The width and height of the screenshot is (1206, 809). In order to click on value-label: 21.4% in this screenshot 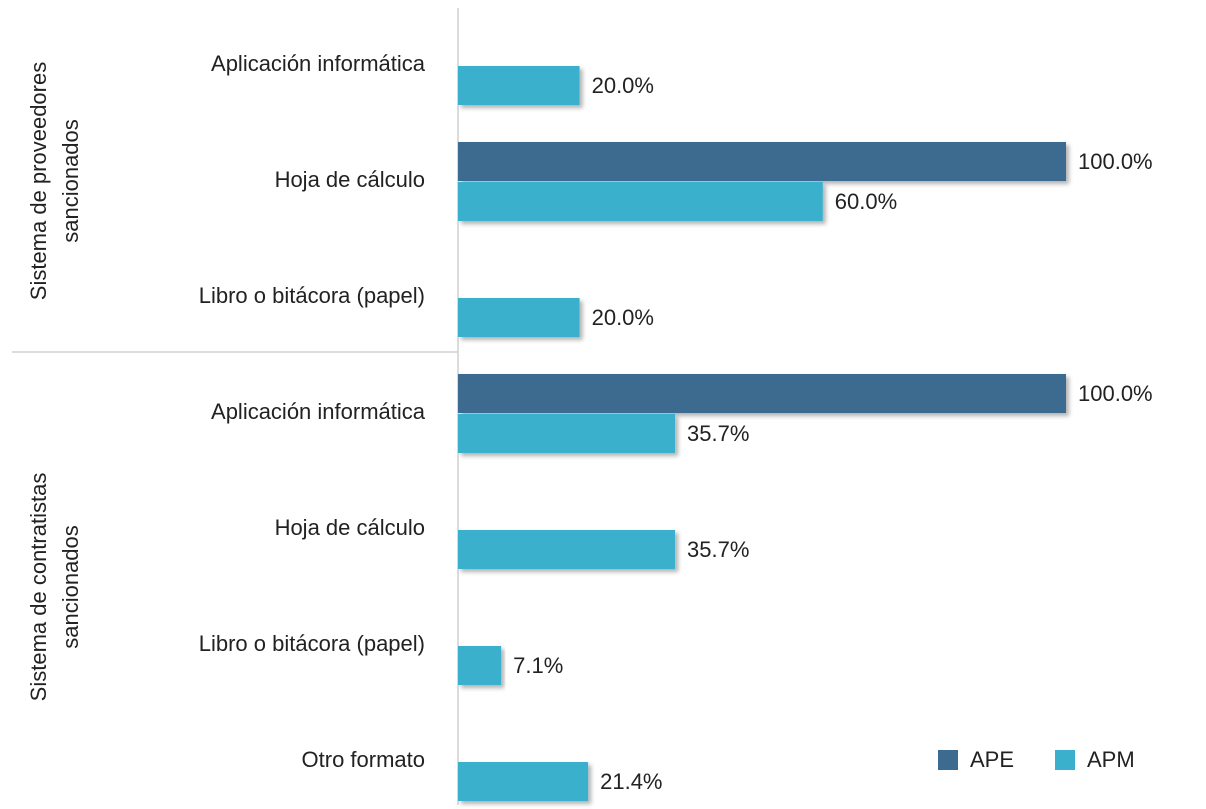, I will do `click(631, 781)`.